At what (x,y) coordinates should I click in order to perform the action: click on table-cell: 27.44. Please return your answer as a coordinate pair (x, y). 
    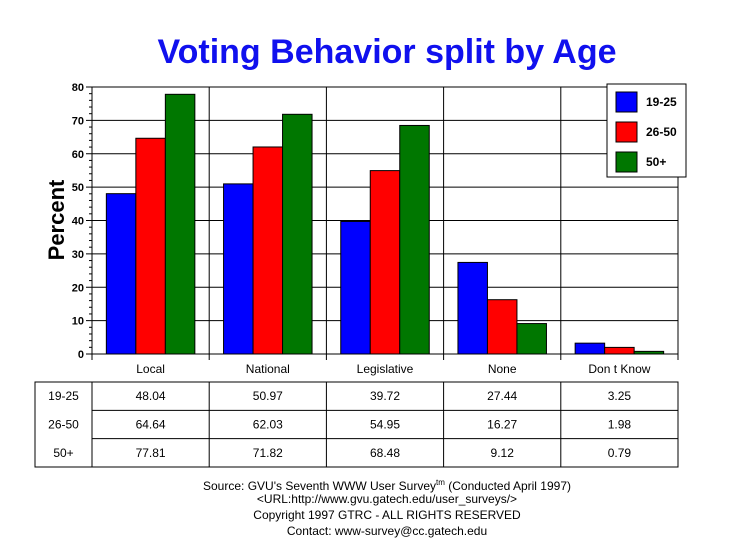
    Looking at the image, I should click on (502, 396).